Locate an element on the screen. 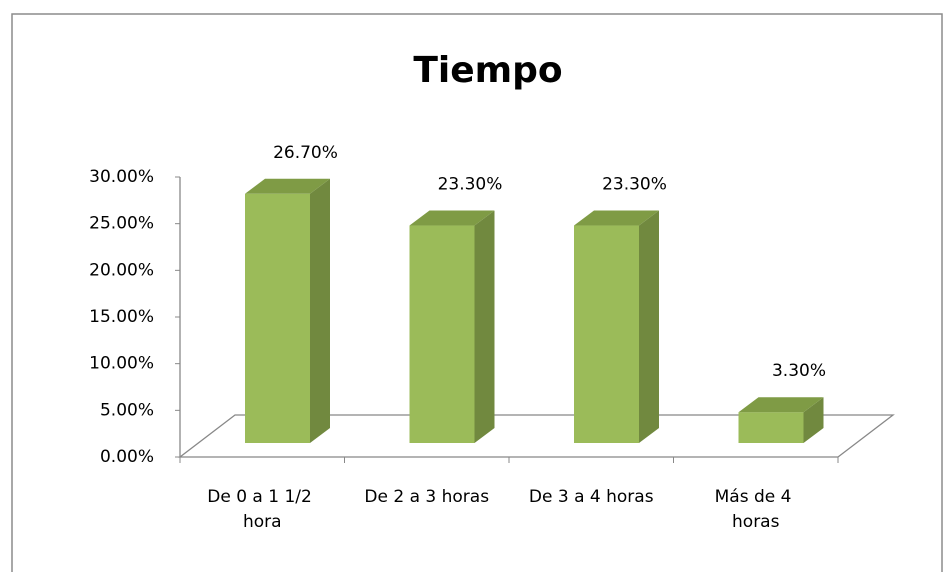 The image size is (950, 572). value-label: 26.70% is located at coordinates (305, 153).